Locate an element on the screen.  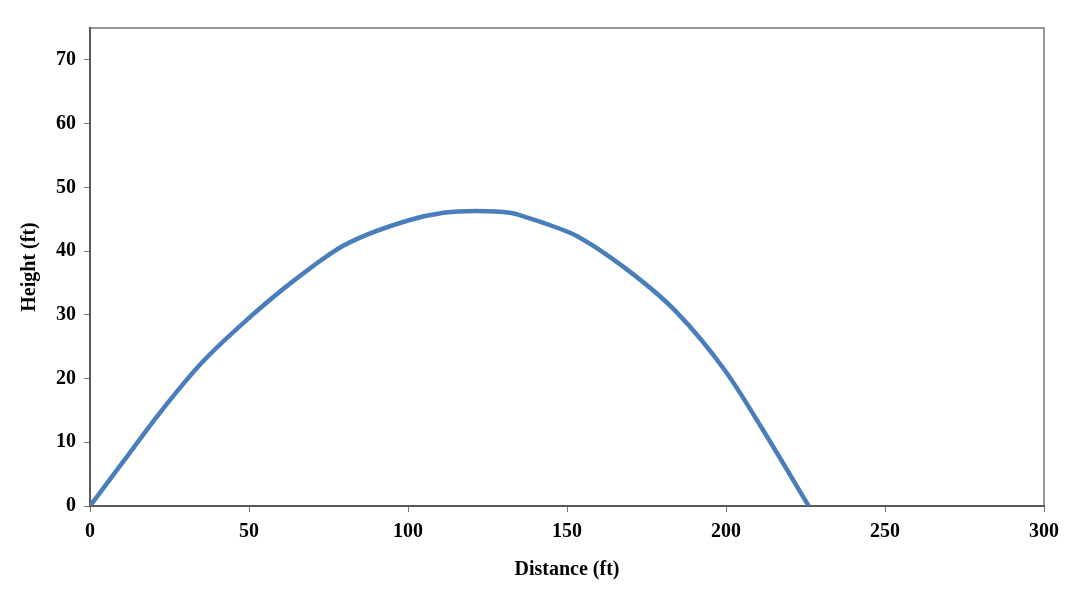
x-tick-label: 250 is located at coordinates (885, 530).